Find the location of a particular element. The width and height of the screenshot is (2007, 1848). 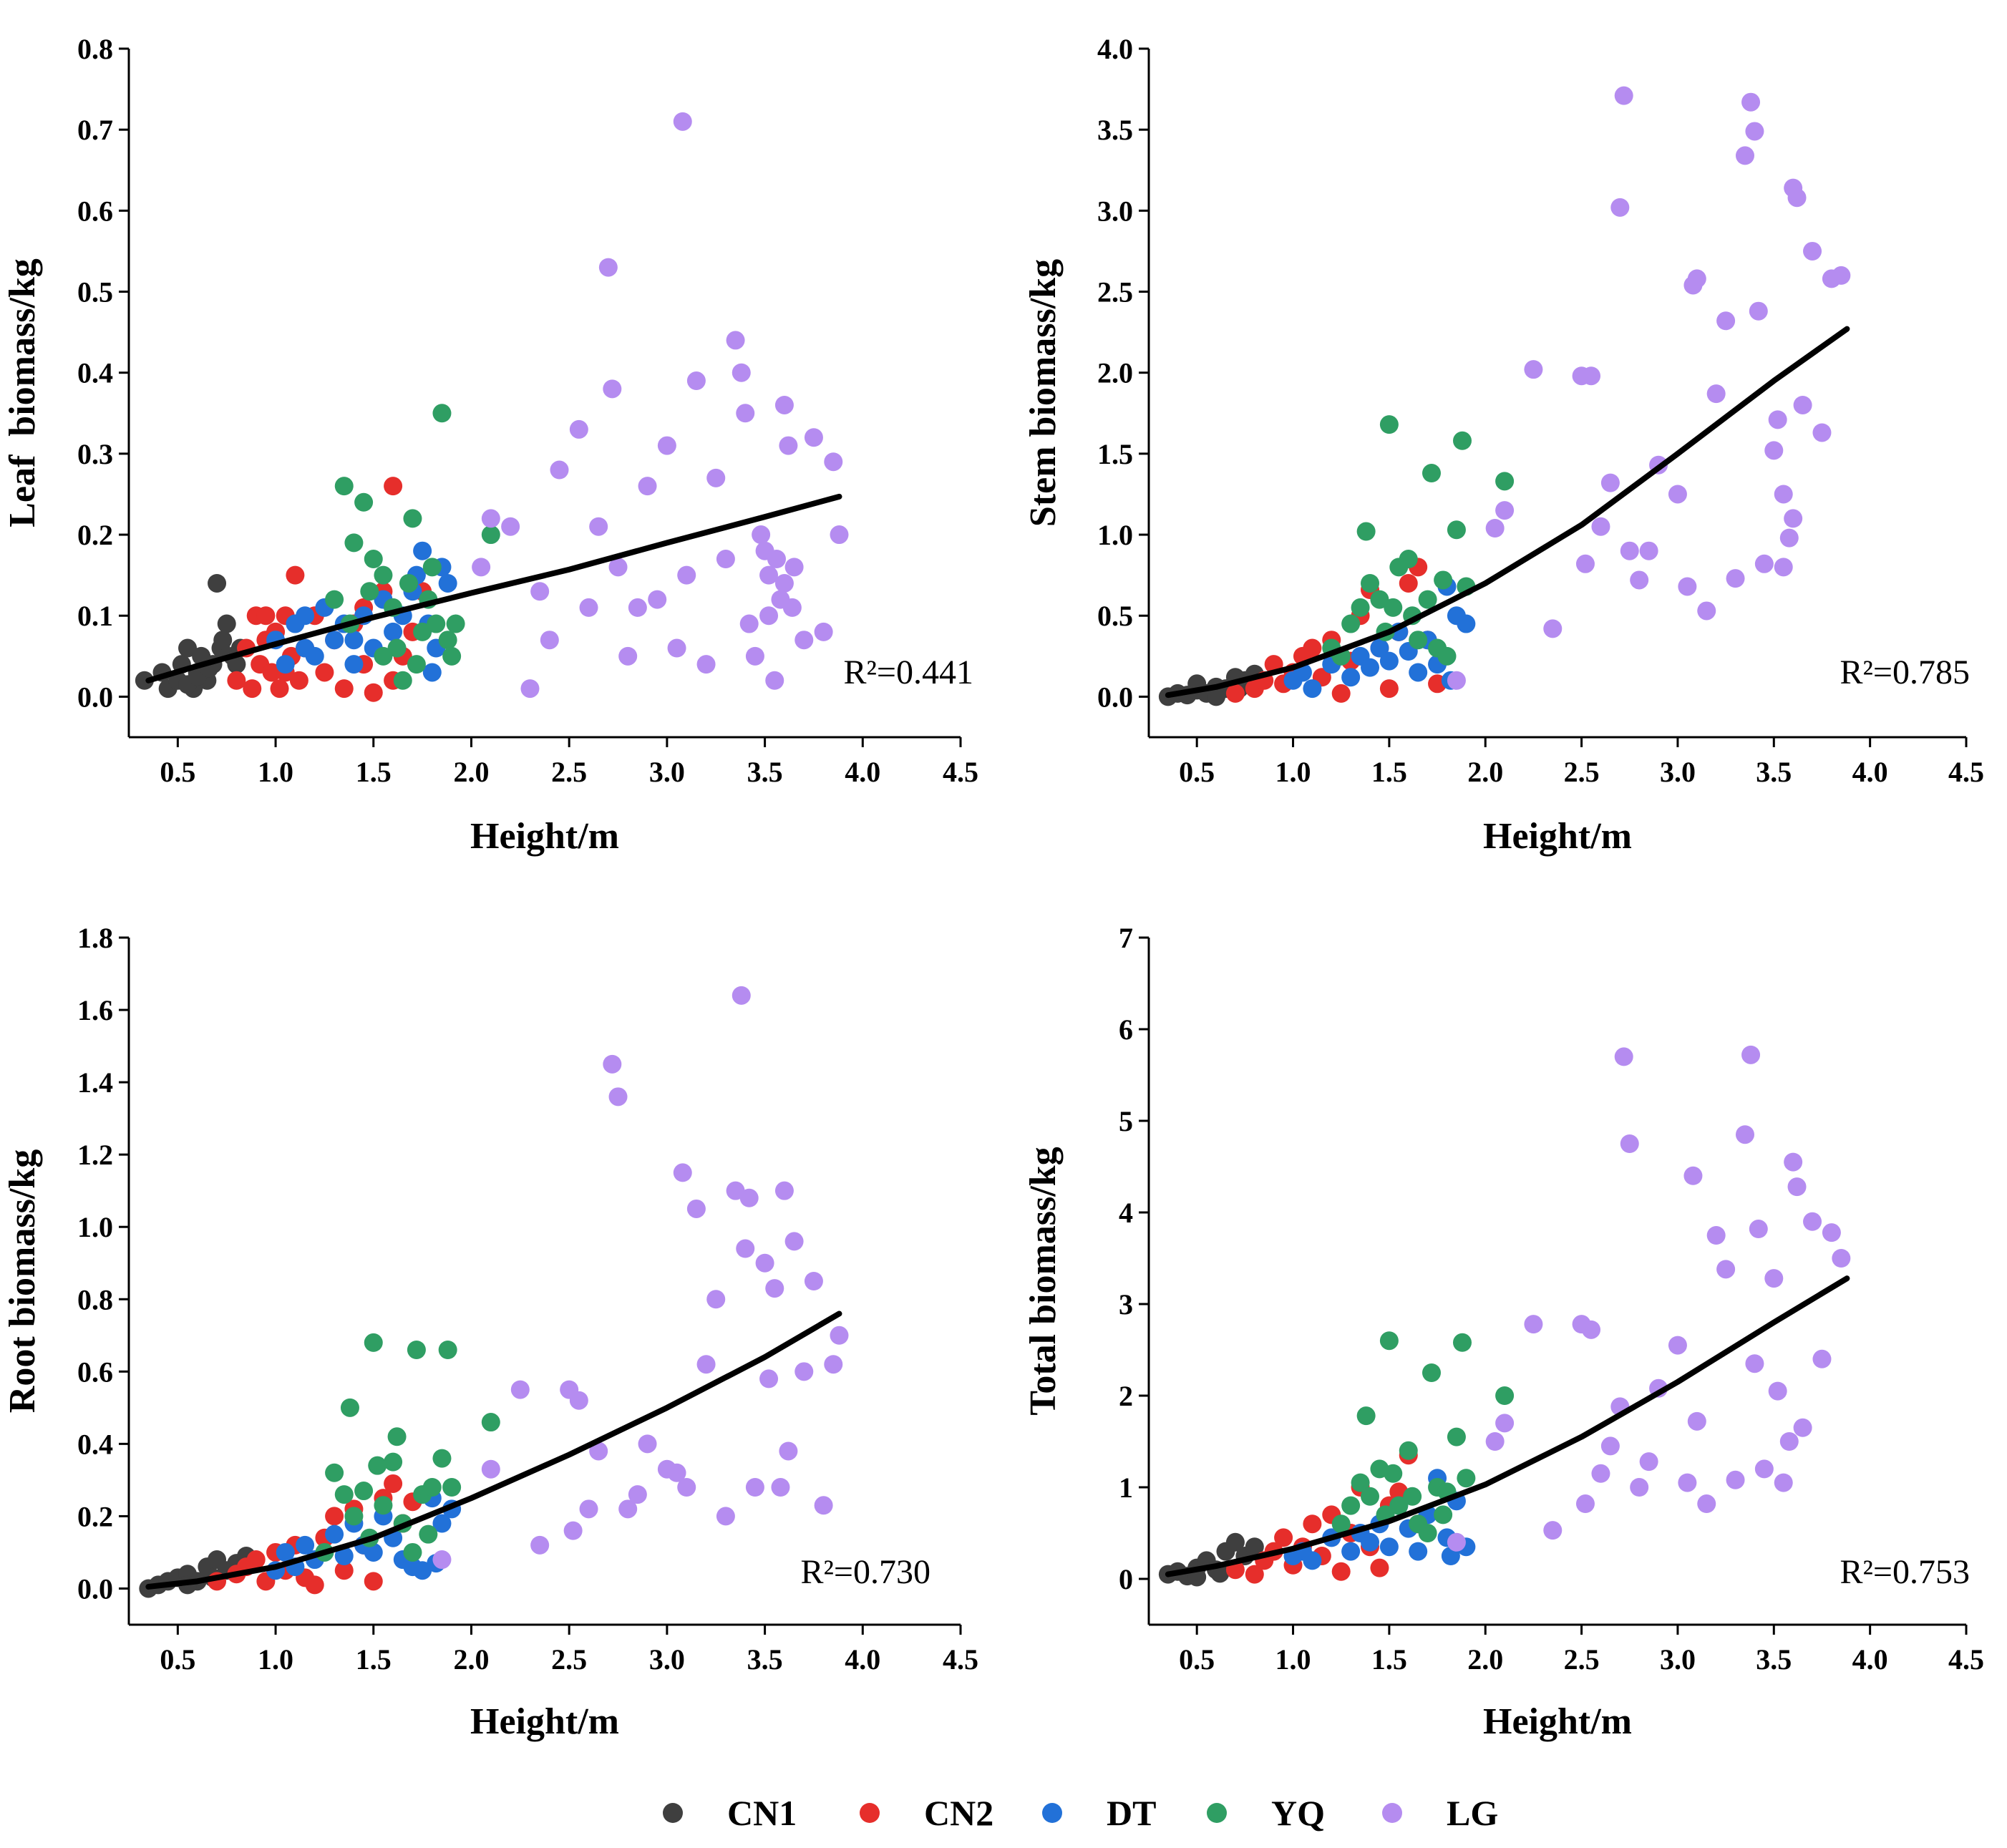

y-tick-label: 0.6 is located at coordinates (95, 1372).